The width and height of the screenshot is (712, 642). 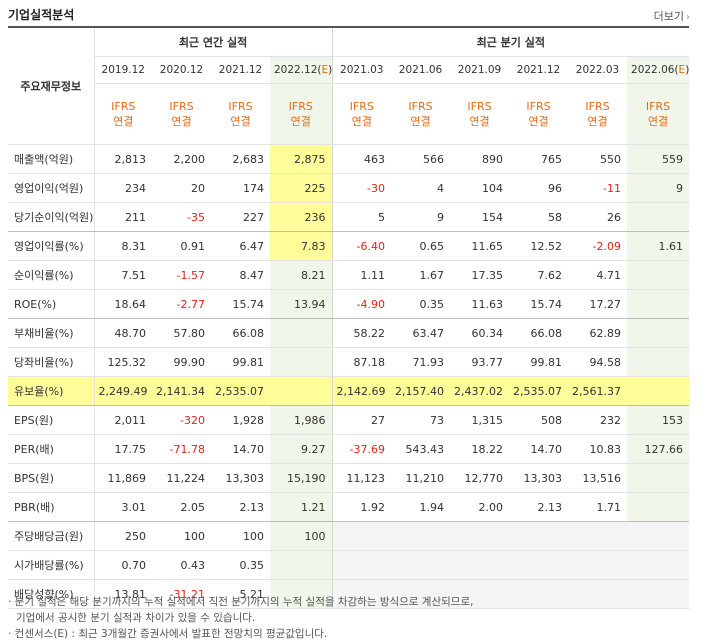 What do you see at coordinates (181, 507) in the screenshot?
I see `value-cell: 2.05` at bounding box center [181, 507].